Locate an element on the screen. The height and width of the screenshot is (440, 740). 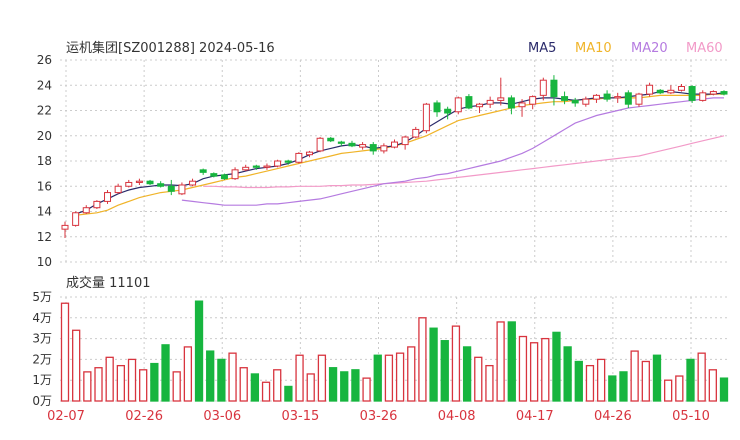
price-tick-label: 16 is located at coordinates (44, 186).